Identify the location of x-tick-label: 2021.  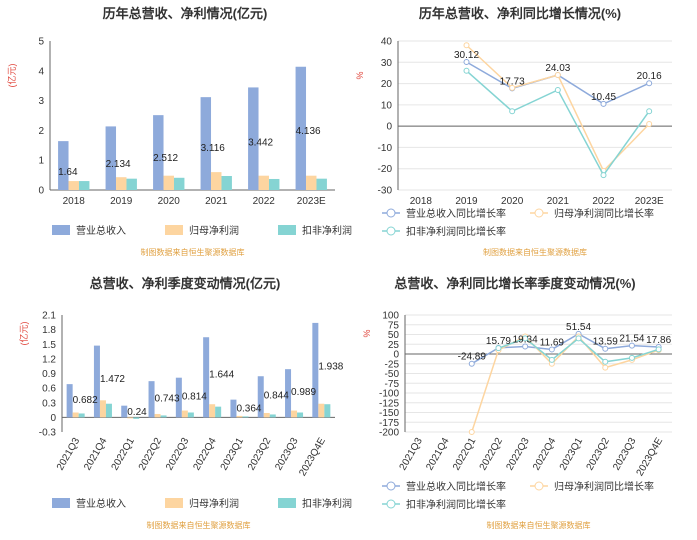
(558, 201).